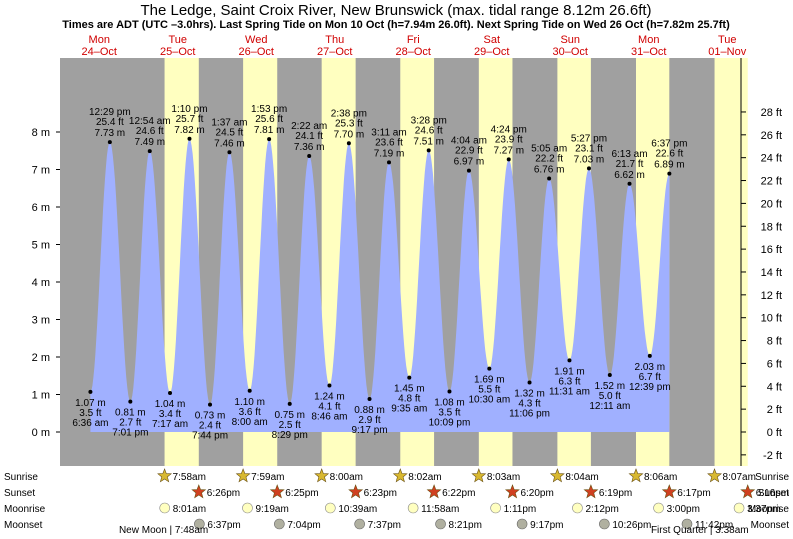  Describe the element at coordinates (650, 367) in the screenshot. I see `tide-label: 2.03 m` at that location.